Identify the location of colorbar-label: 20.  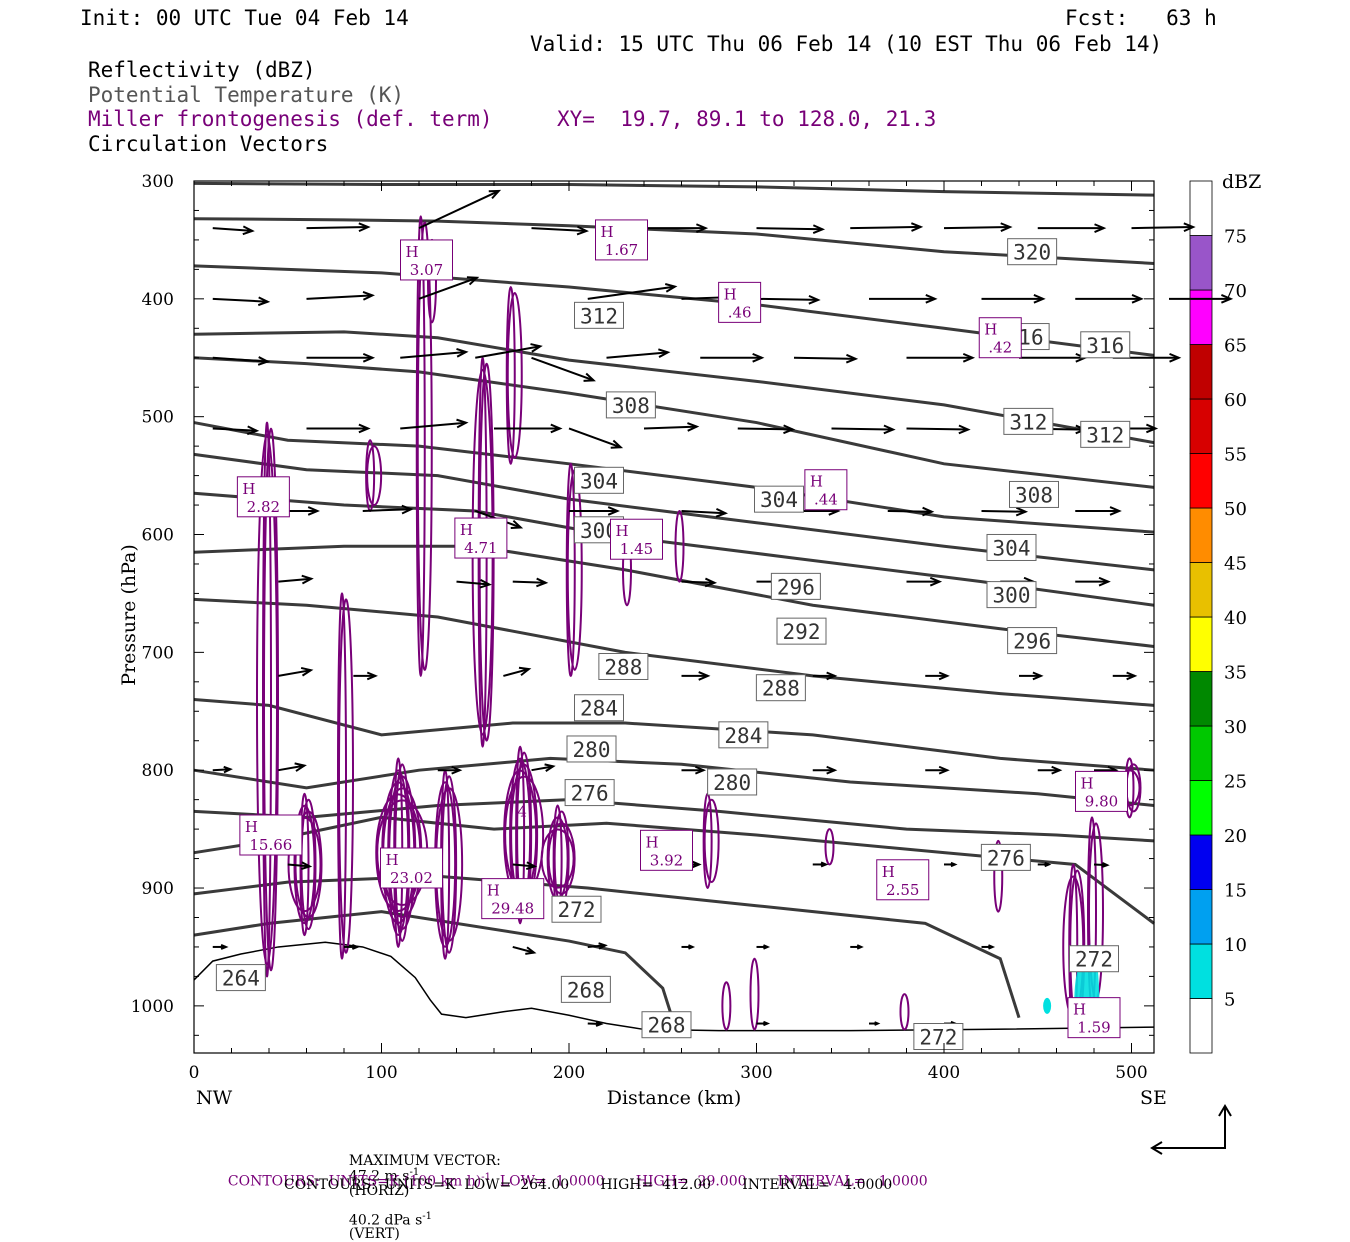
(1235, 836).